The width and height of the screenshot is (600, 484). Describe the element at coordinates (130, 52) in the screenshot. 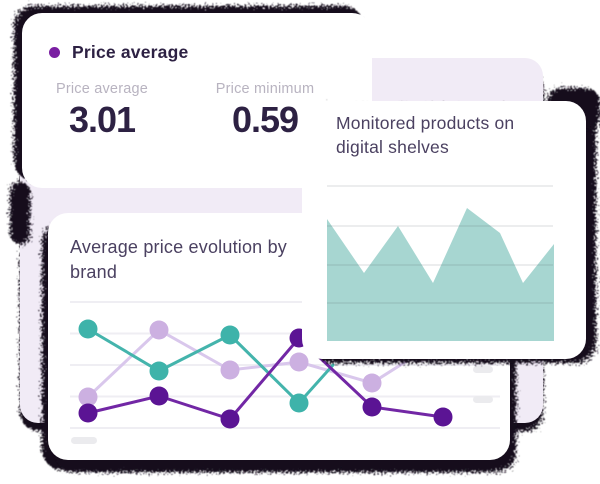

I see `legend-label: Price average` at that location.